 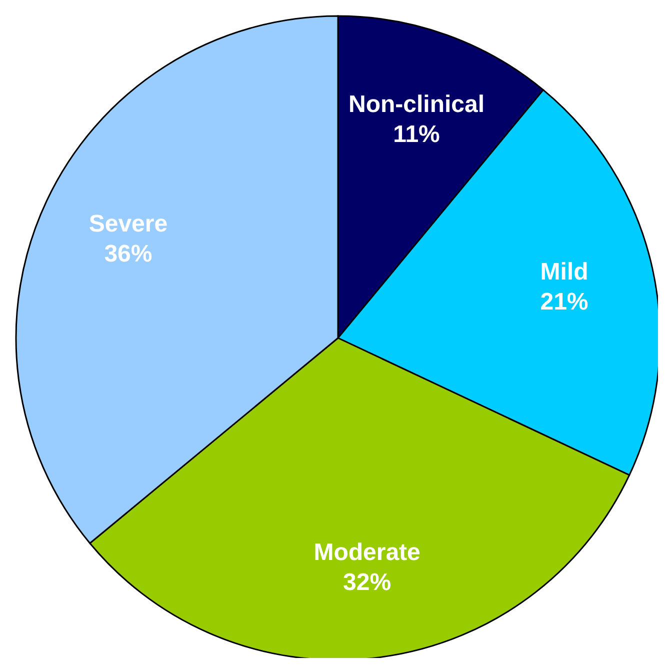 I want to click on data-label: 21%, so click(x=564, y=302).